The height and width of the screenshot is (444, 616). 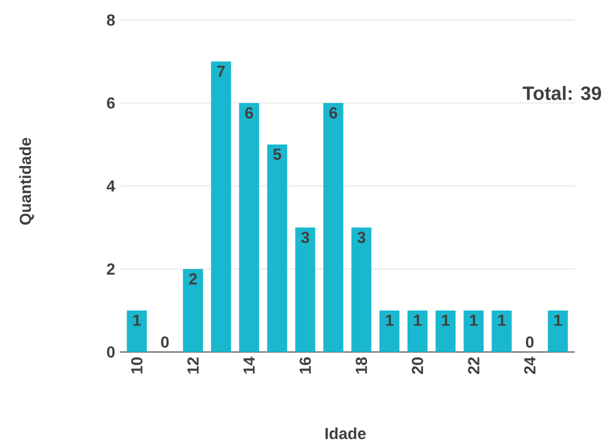 I want to click on x-tick-label: 16, so click(x=305, y=365).